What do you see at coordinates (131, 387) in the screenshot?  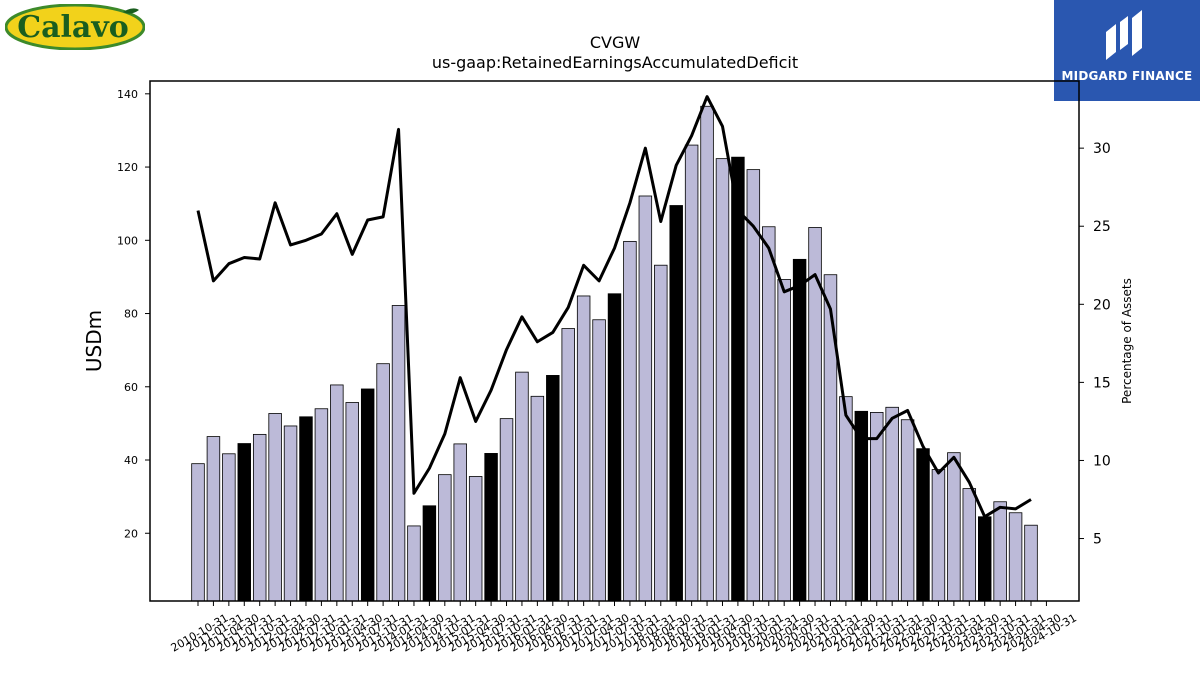 I see `y-tick-label: 60` at bounding box center [131, 387].